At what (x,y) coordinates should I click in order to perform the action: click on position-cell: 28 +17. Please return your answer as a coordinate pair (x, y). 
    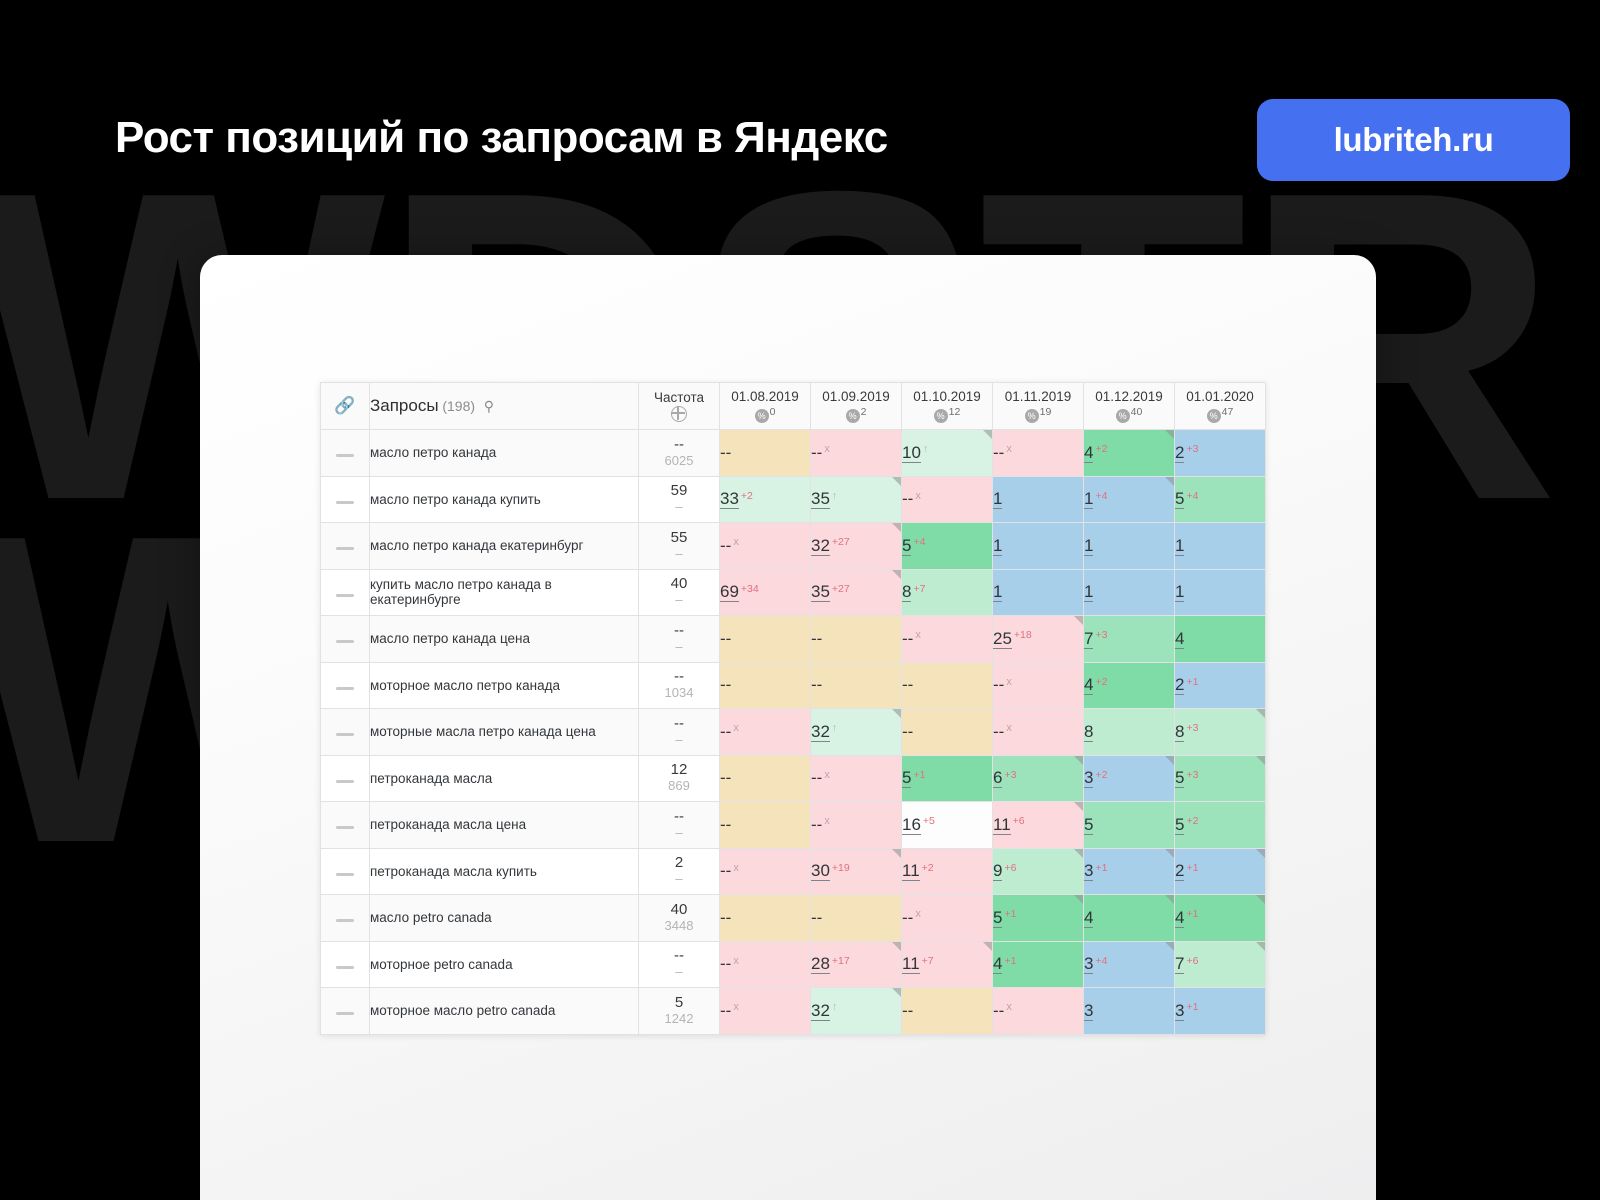
    Looking at the image, I should click on (856, 964).